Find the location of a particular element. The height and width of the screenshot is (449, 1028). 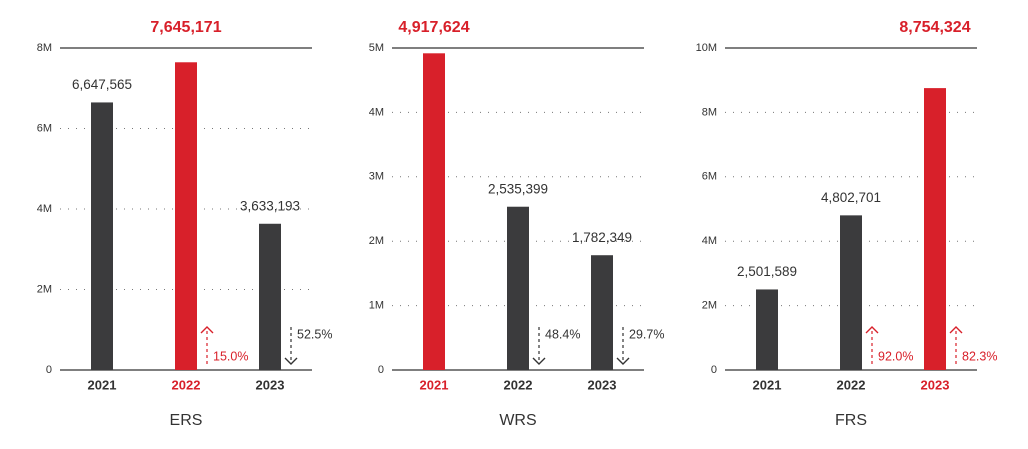

change-label: 52.5% is located at coordinates (314, 334).